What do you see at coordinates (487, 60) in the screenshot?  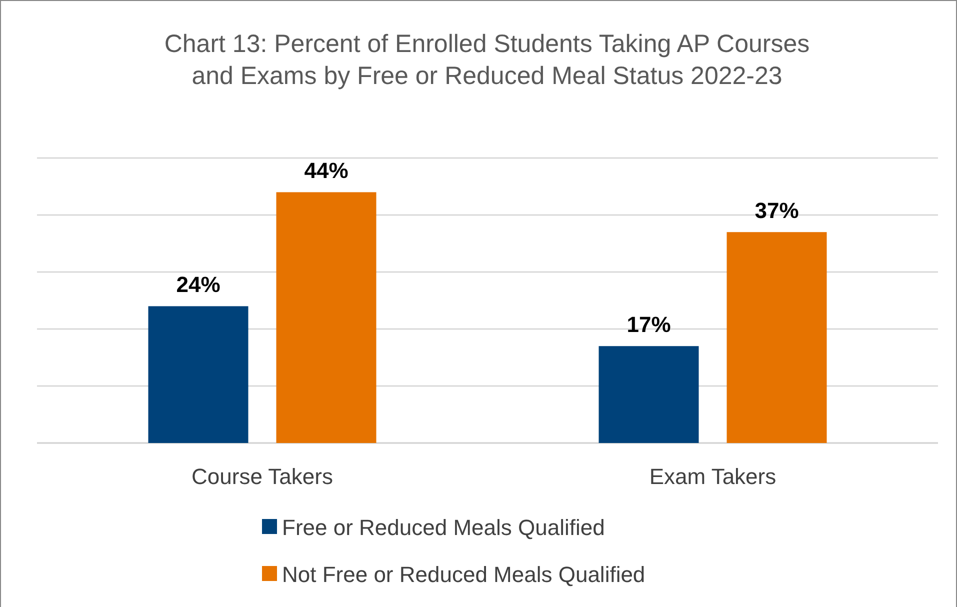 I see `chart-title: Chart 13: Percent of Enrolled Students Taking AP Courses and Exams by Free or Reduced Meal Status 2022-23` at bounding box center [487, 60].